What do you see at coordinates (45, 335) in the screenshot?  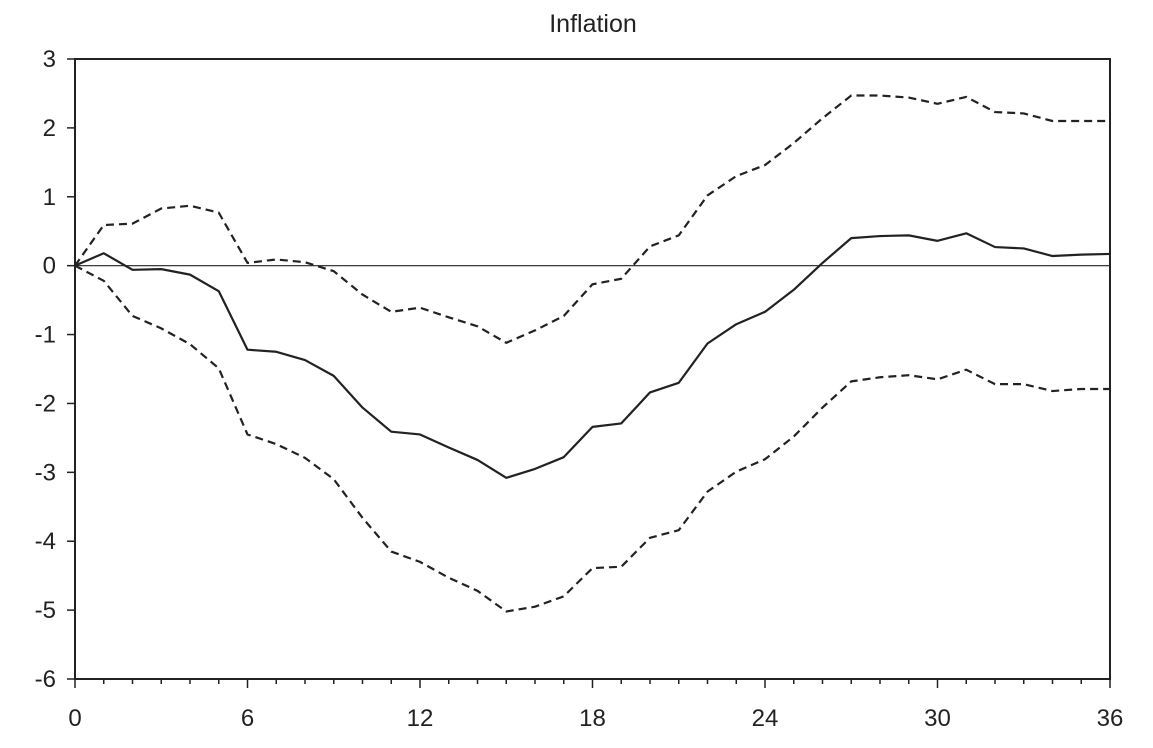 I see `y-tick-label: -1` at bounding box center [45, 335].